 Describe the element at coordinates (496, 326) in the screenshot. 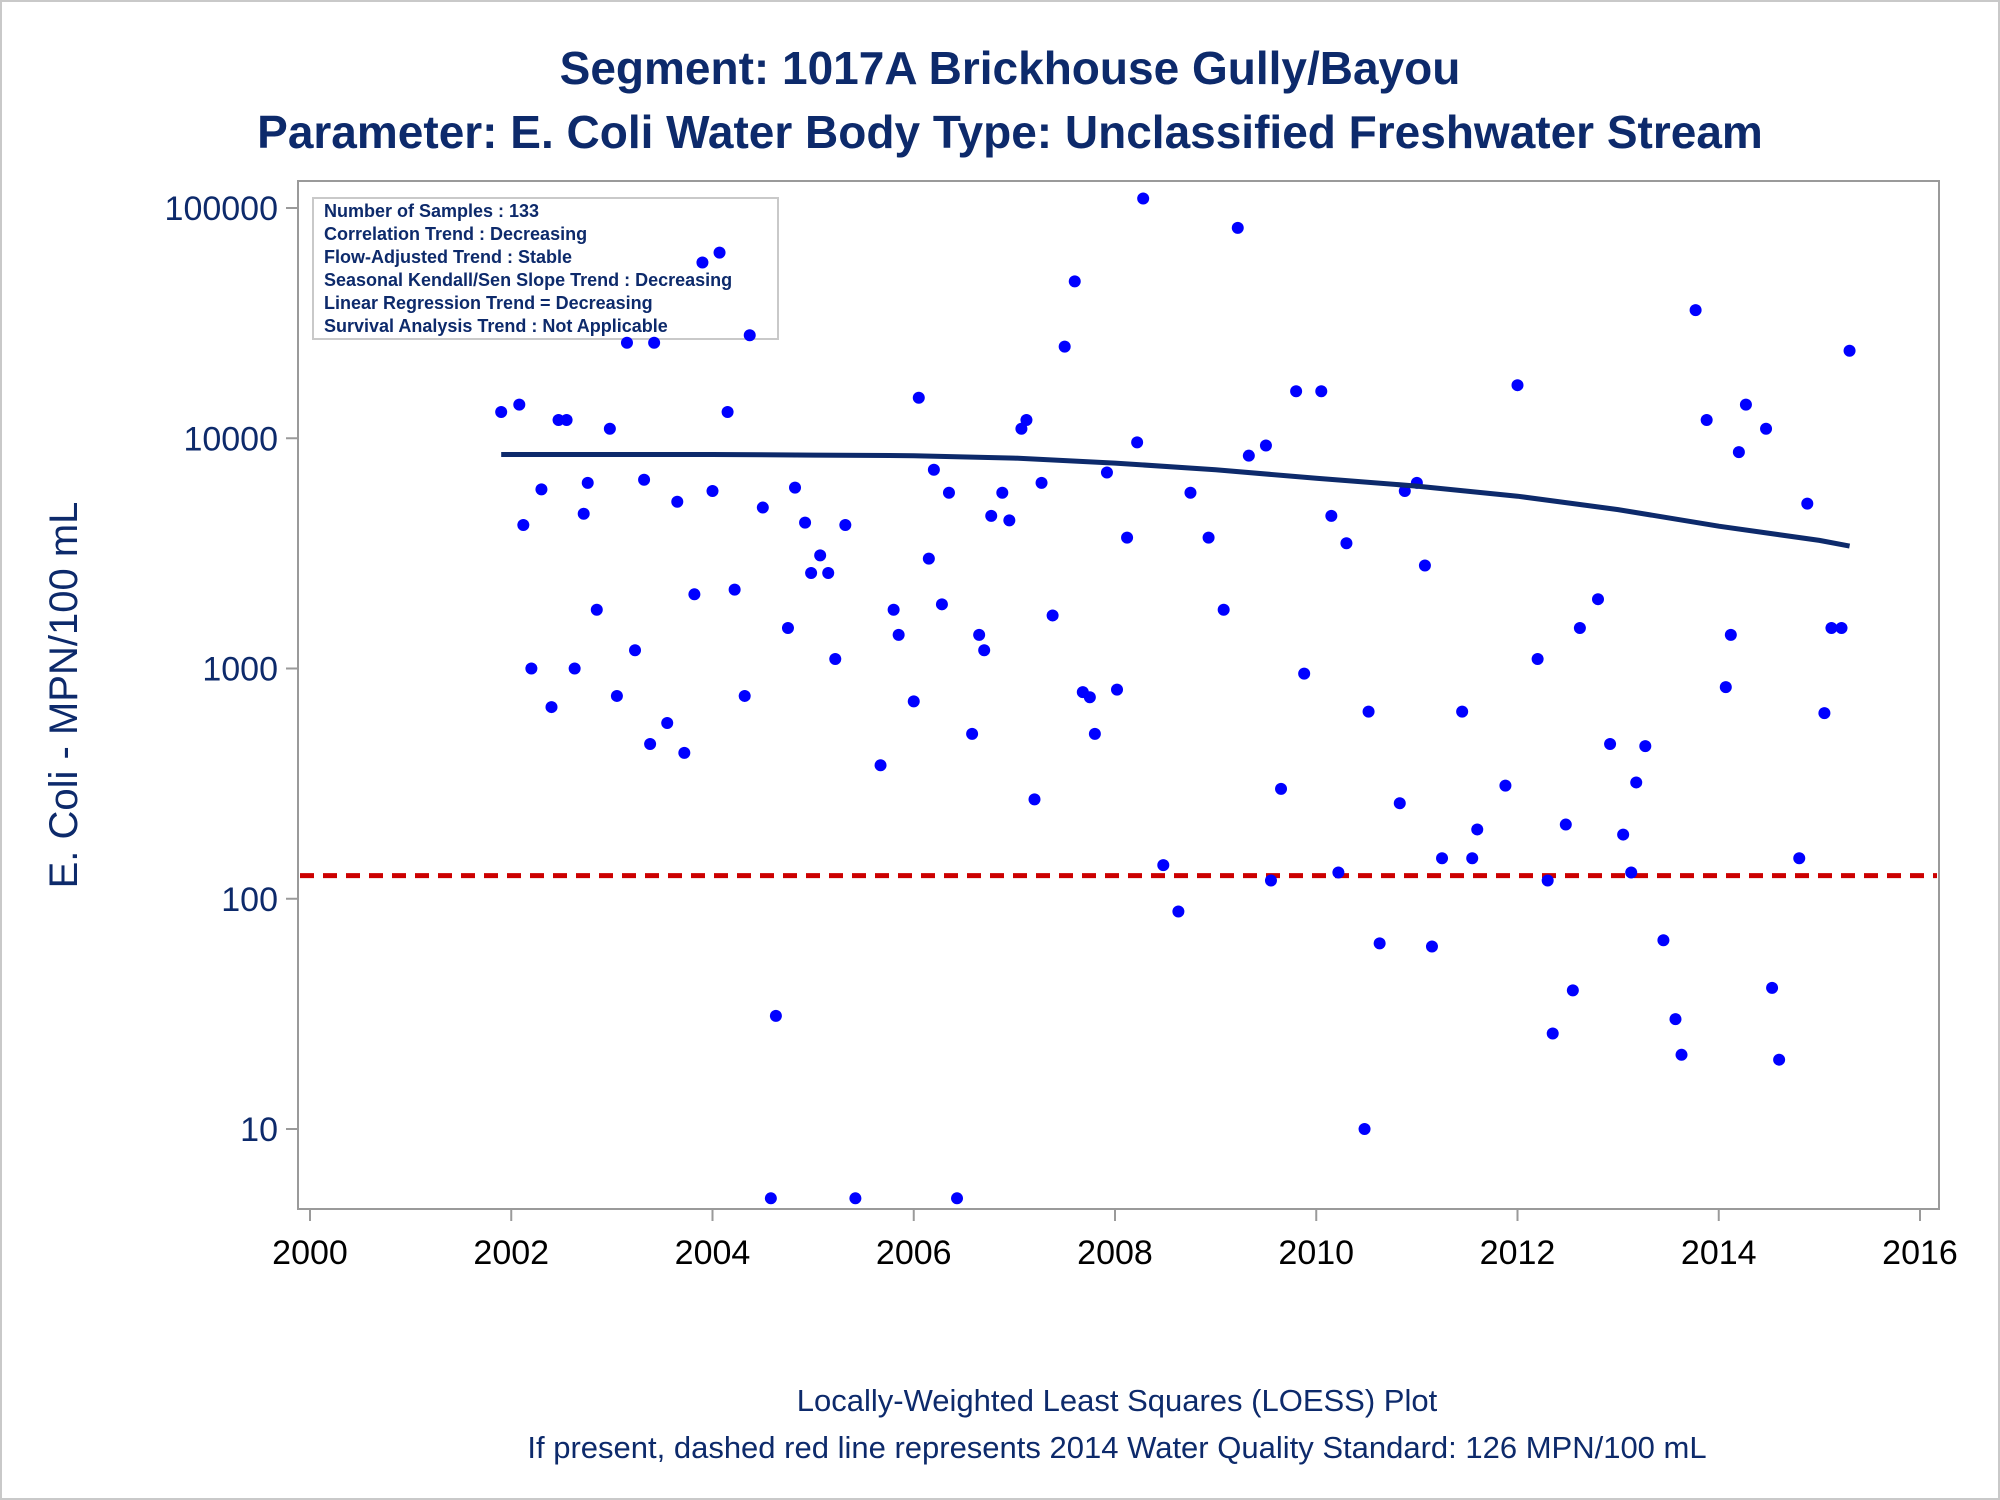

I see `stats-line-survival-analysis: Survival Analysis Trend : Not Applicable` at that location.